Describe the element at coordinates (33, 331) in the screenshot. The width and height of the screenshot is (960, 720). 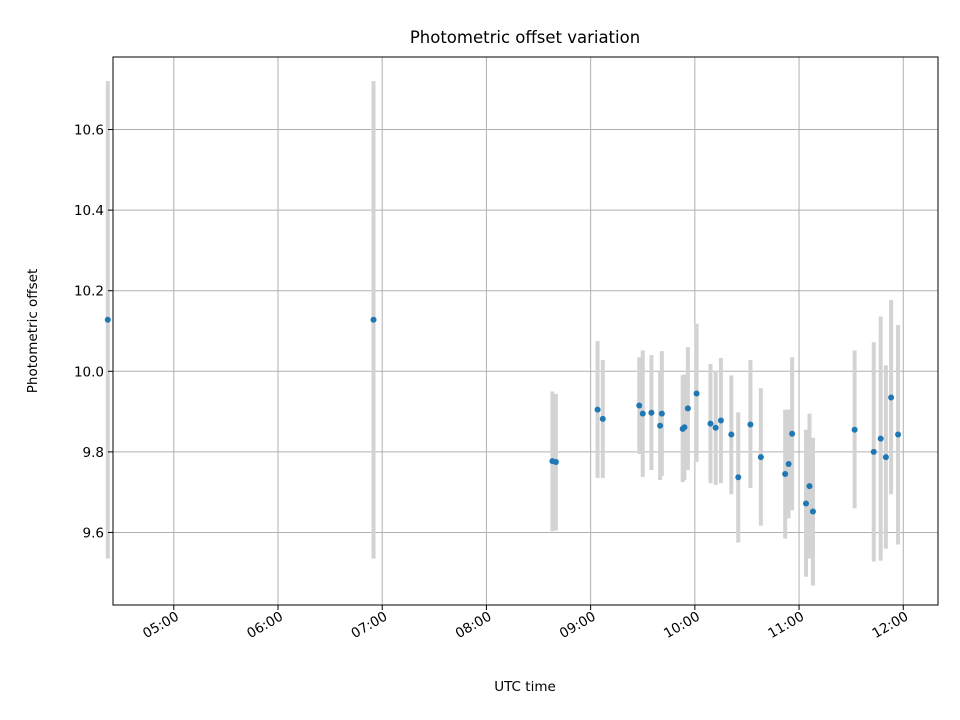
I see `y-axis-label: Photometric offset` at that location.